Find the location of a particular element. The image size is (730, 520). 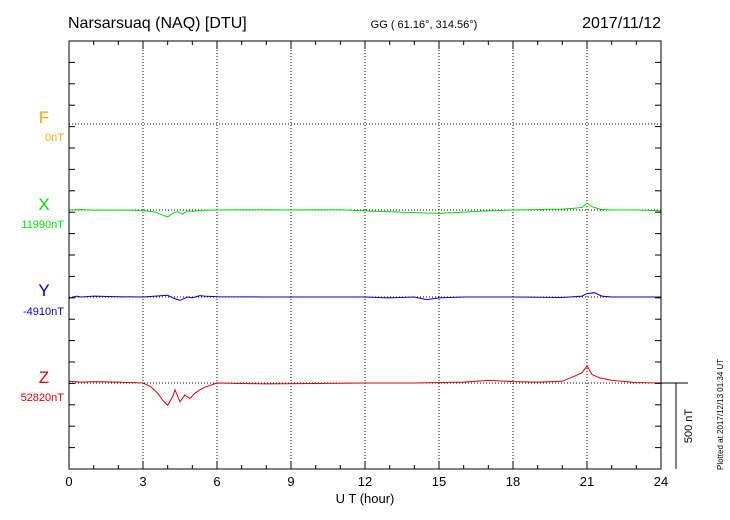

x-tick-label: 21 is located at coordinates (587, 481).